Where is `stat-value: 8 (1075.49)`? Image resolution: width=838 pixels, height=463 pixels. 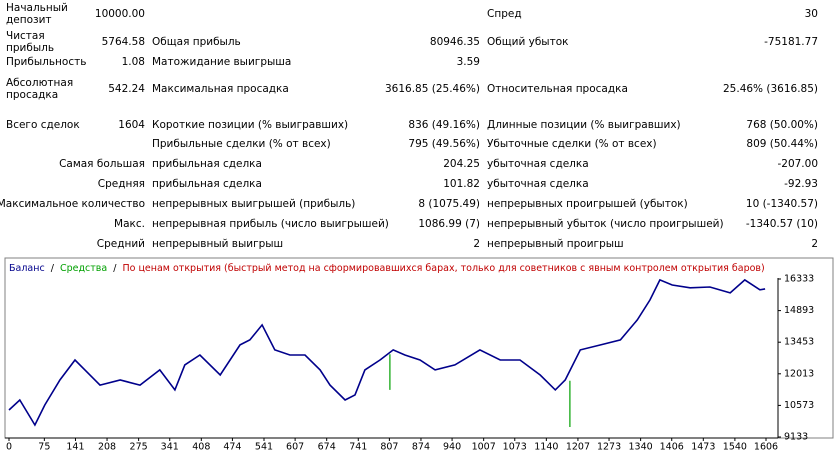
stat-value: 8 (1075.49) is located at coordinates (449, 204).